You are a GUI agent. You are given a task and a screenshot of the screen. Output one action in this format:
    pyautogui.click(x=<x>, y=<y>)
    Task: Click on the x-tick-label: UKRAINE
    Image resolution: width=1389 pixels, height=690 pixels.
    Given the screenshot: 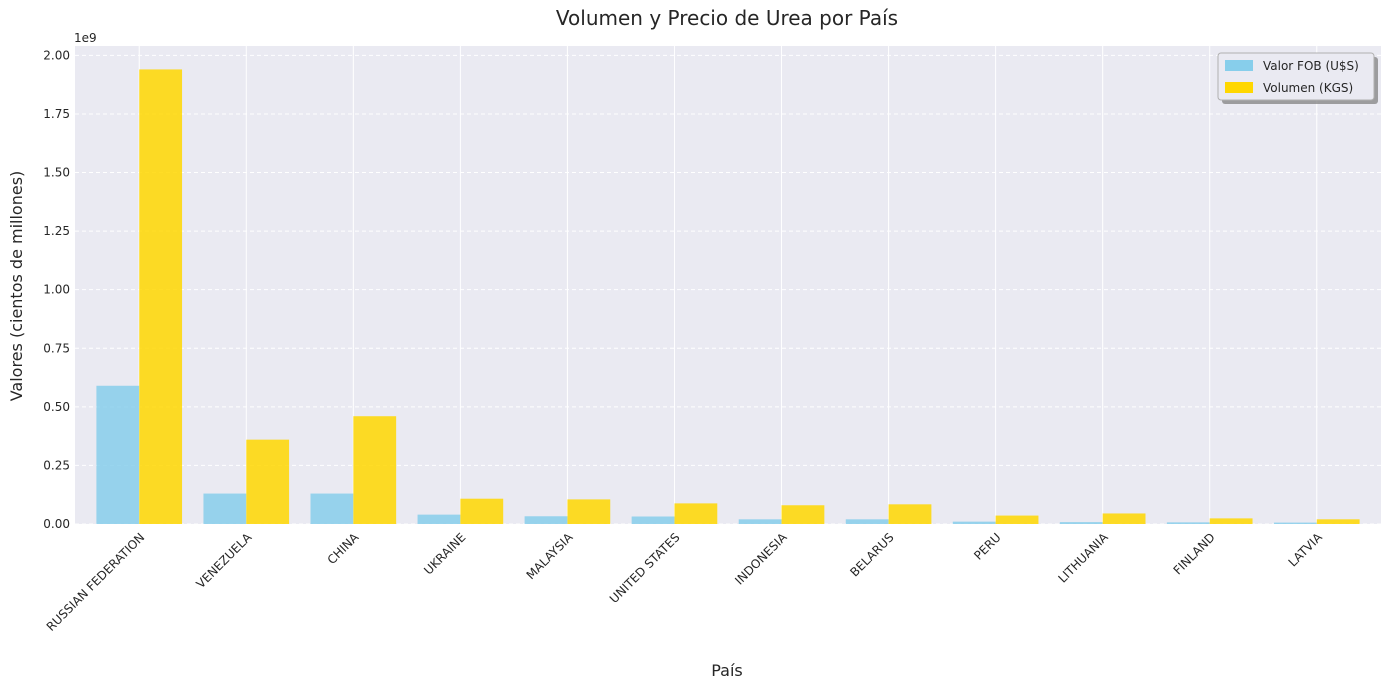 What is the action you would take?
    pyautogui.click(x=444, y=553)
    